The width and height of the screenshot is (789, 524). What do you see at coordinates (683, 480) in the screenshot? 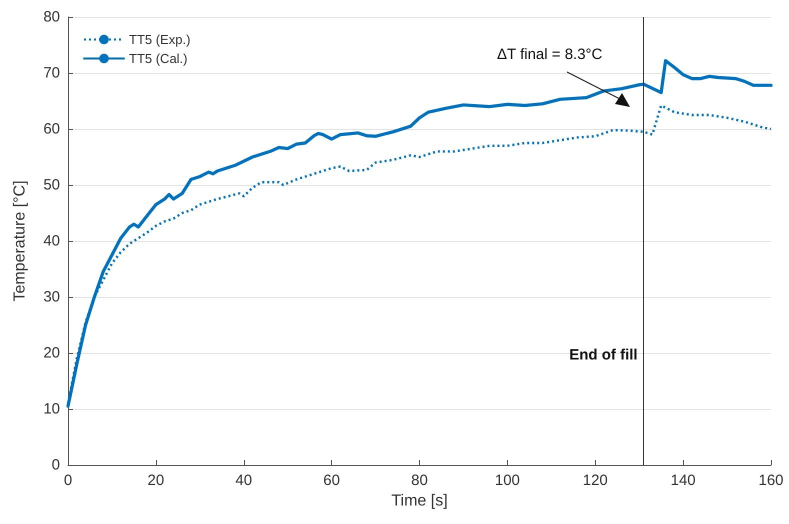
I see `x-tick-label: 140` at bounding box center [683, 480].